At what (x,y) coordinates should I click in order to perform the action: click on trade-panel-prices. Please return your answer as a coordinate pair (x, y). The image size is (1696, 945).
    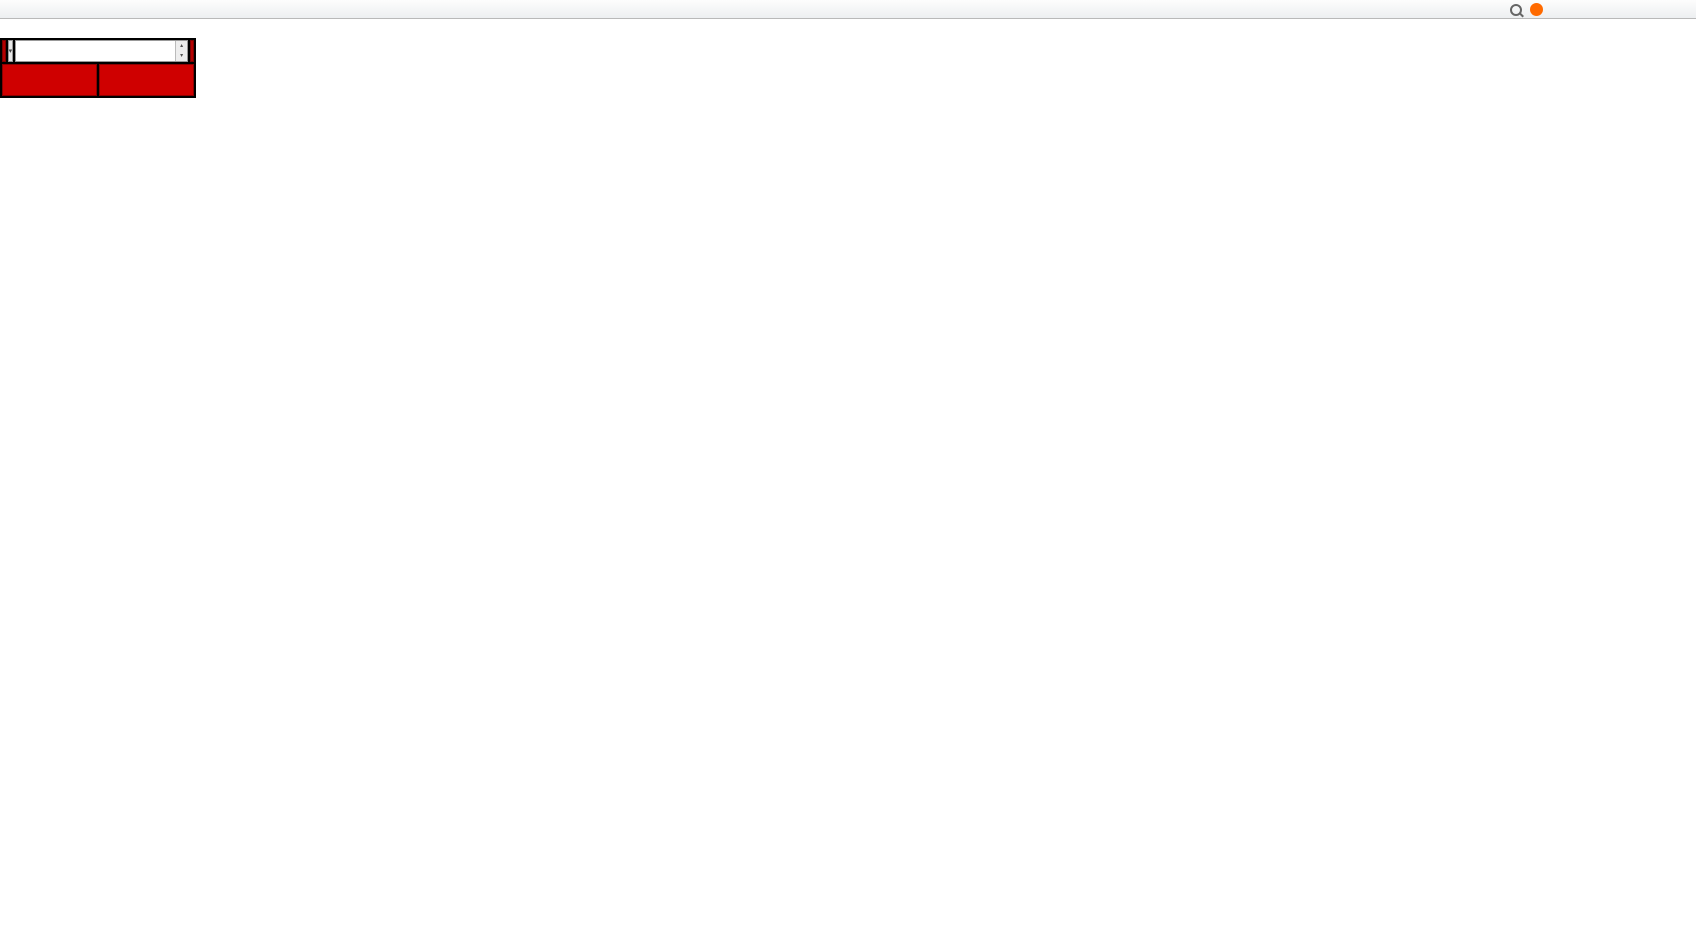
    Looking at the image, I should click on (98, 80).